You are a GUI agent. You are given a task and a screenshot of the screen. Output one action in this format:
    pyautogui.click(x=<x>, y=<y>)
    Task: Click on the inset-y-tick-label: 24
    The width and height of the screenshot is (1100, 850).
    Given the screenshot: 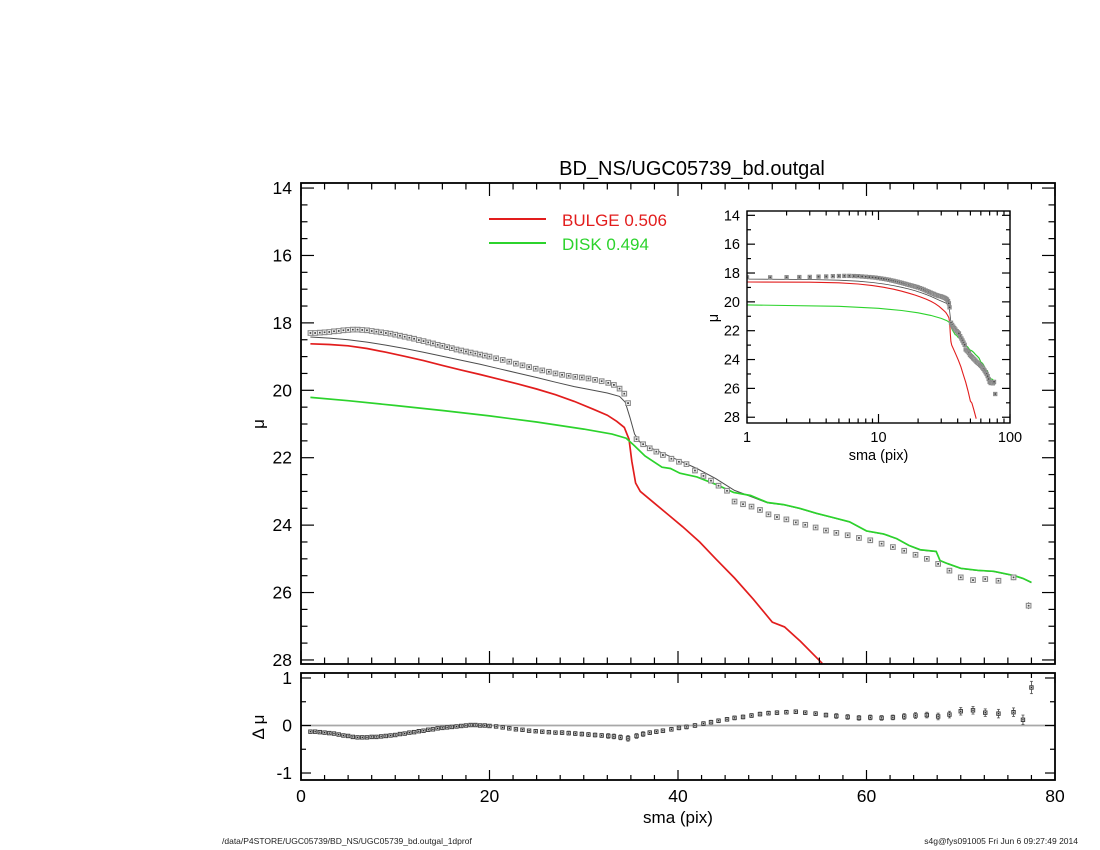 What is the action you would take?
    pyautogui.click(x=732, y=361)
    